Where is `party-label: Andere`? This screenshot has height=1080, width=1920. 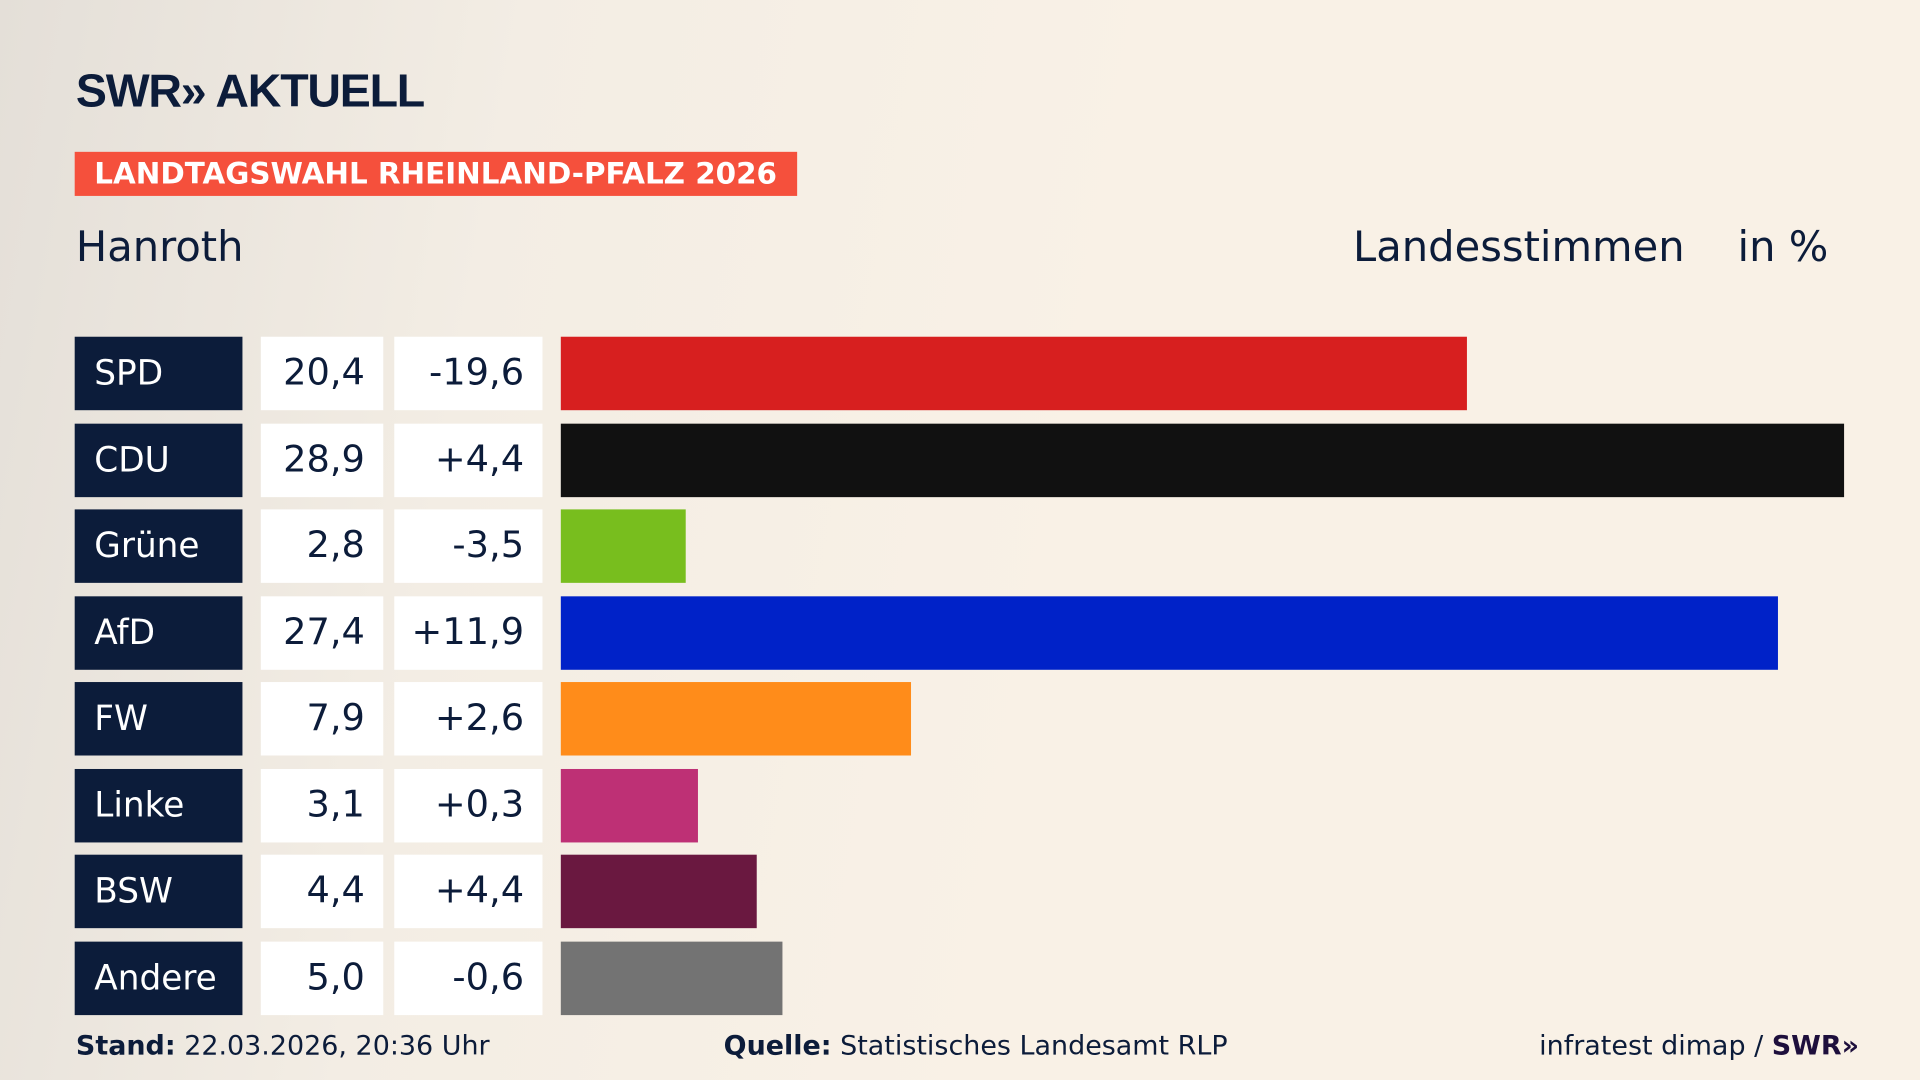 party-label: Andere is located at coordinates (158, 978).